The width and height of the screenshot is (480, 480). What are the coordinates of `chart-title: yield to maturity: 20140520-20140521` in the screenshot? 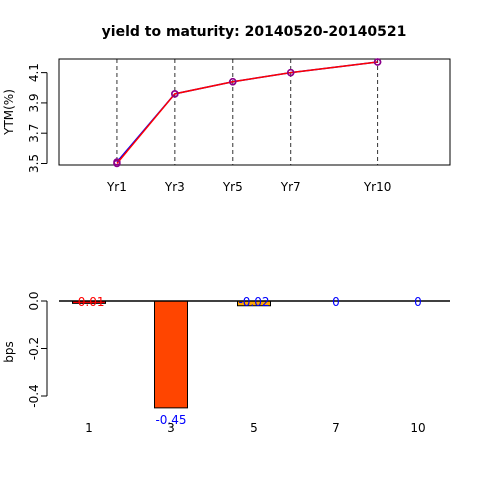 It's located at (254, 32).